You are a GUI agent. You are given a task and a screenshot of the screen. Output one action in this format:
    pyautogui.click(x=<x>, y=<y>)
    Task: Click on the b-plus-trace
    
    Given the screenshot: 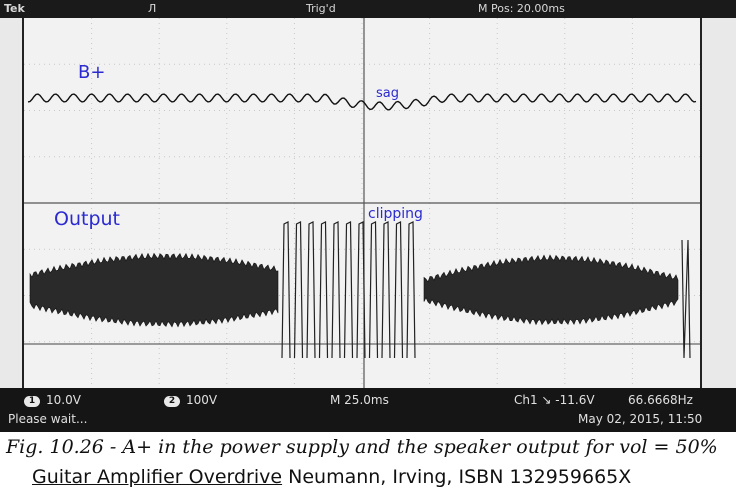 What is the action you would take?
    pyautogui.click(x=362, y=102)
    